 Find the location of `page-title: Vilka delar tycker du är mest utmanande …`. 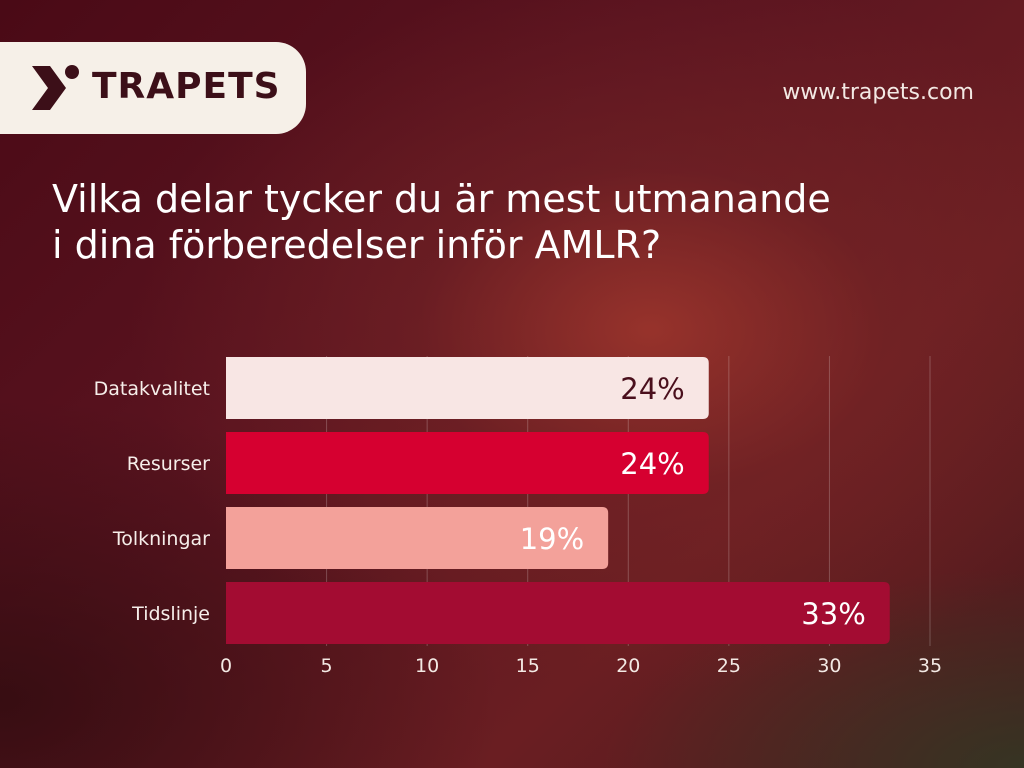

page-title: Vilka delar tycker du är mest utmanande … is located at coordinates (522, 222).